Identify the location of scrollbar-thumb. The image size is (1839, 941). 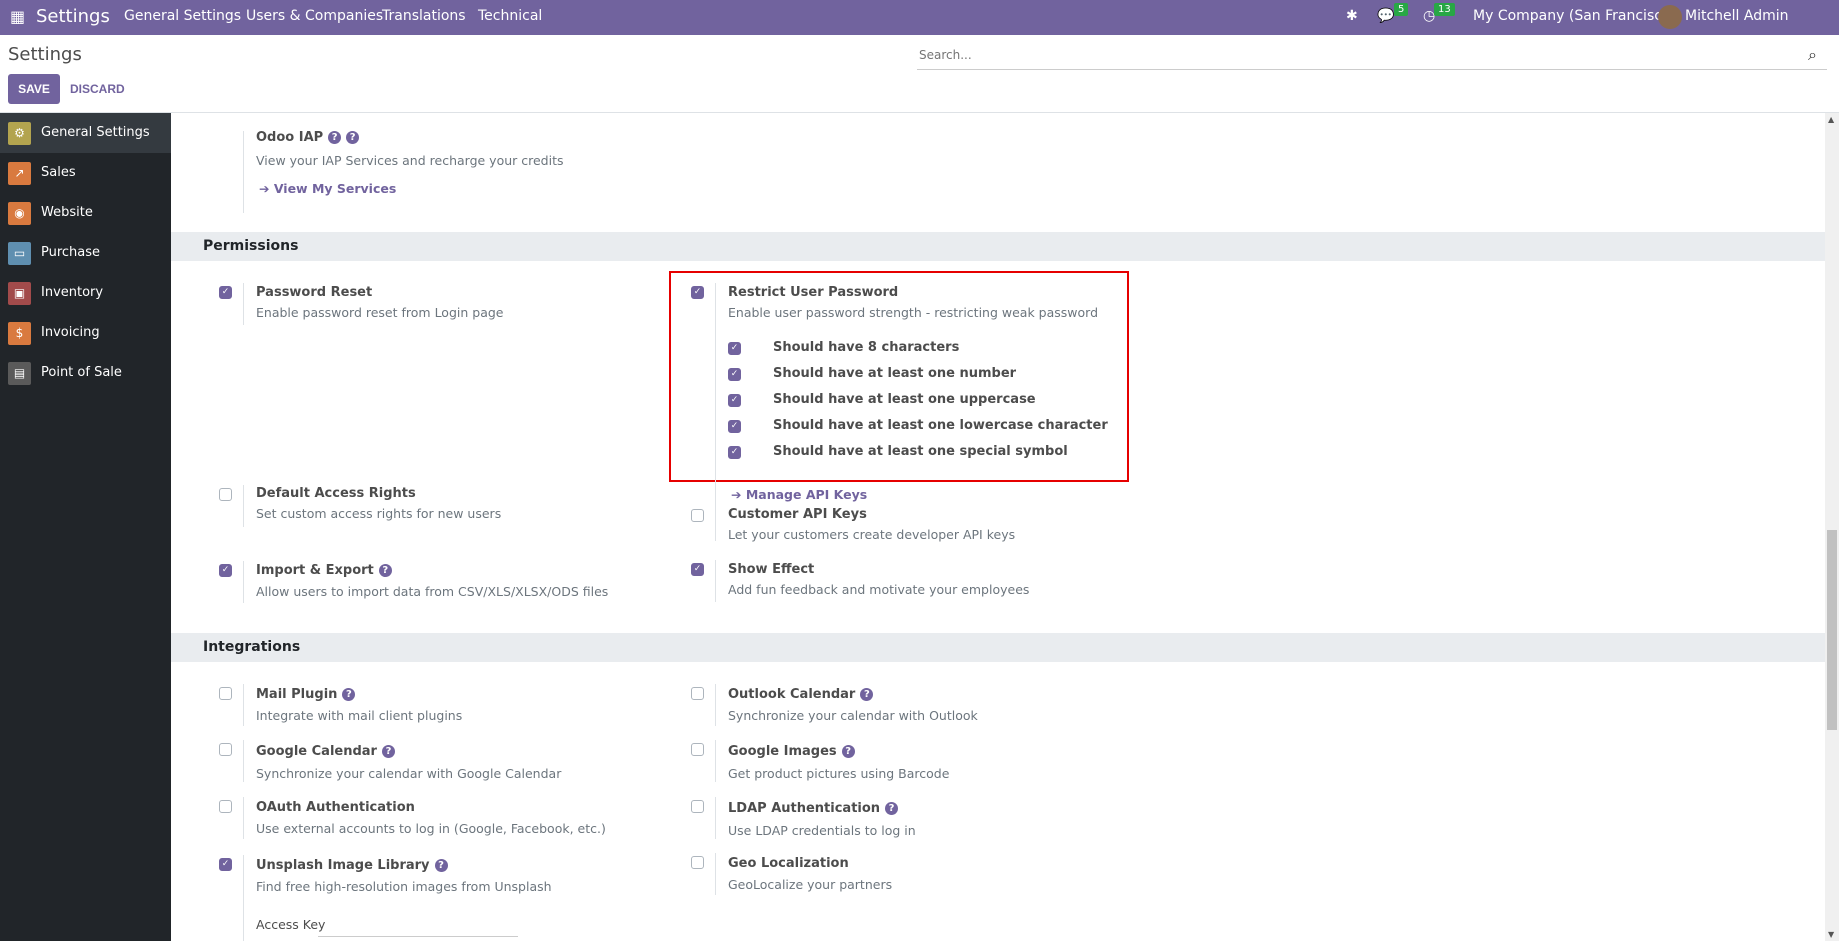
(1832, 630).